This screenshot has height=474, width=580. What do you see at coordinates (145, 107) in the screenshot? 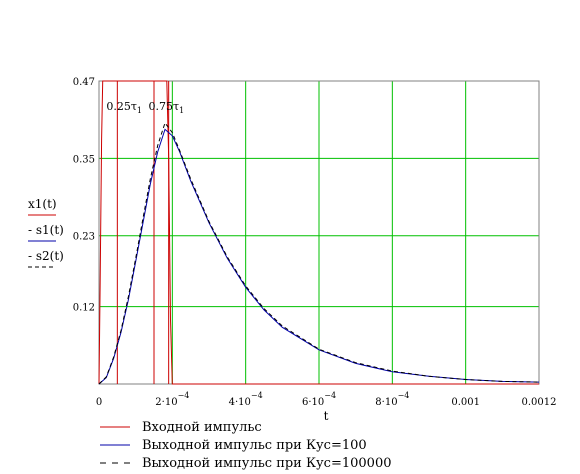
I see `marker-annotations: 0.25τ1 0.75τ1` at bounding box center [145, 107].